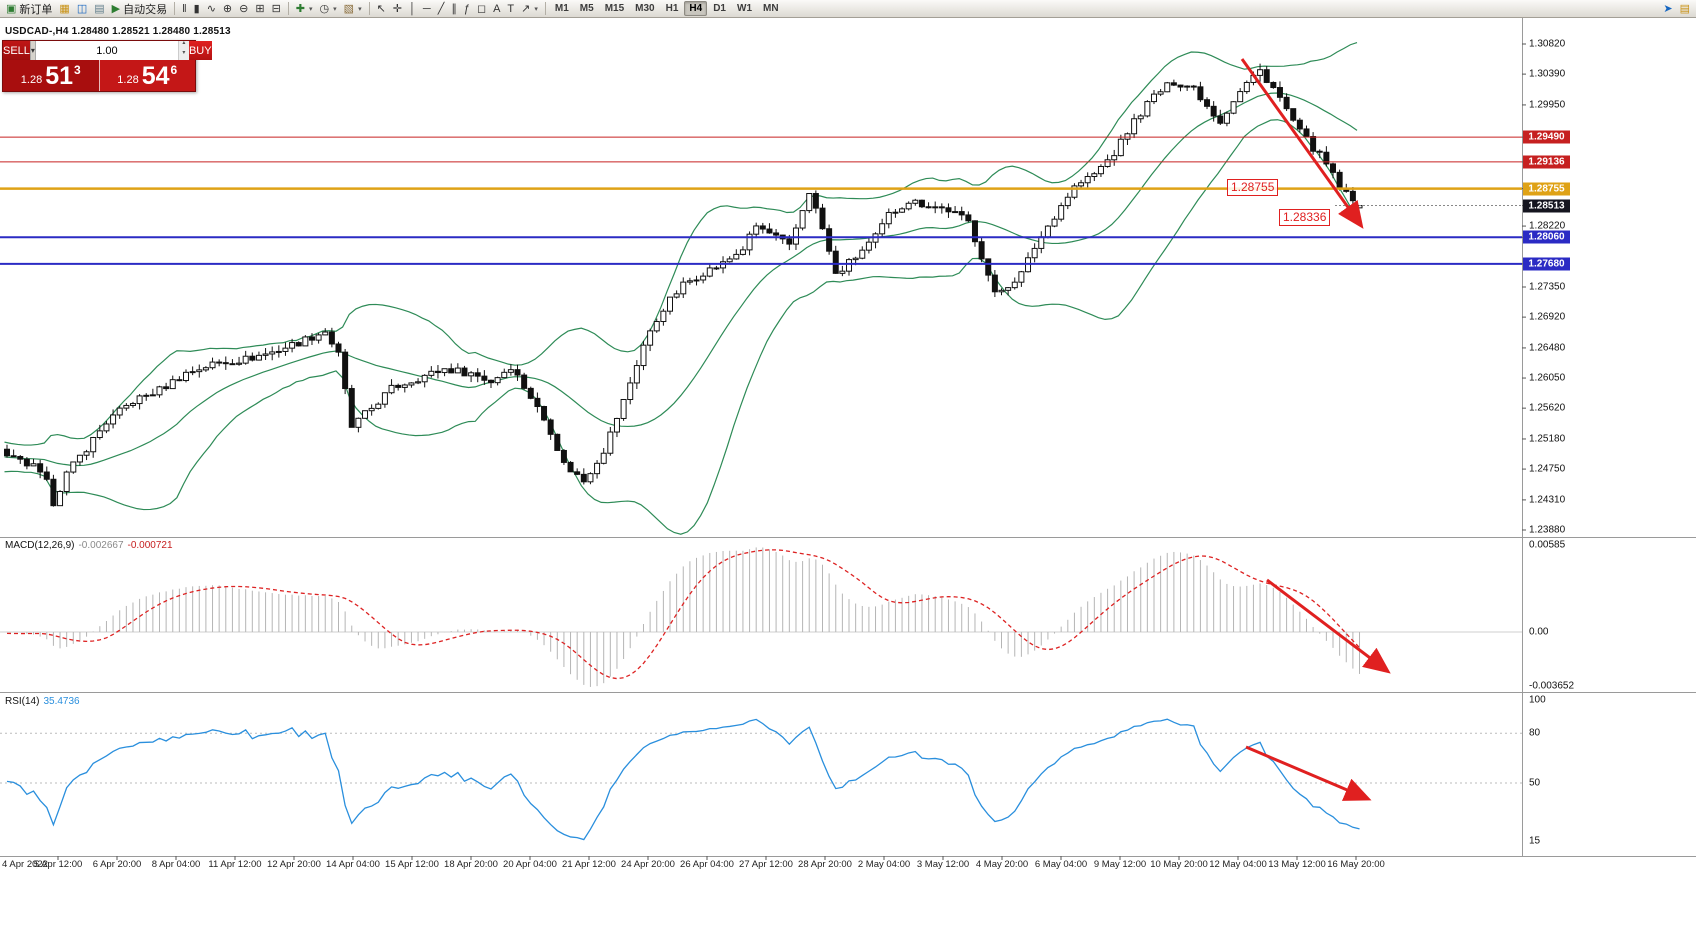 This screenshot has height=942, width=1696. I want to click on chart-profiles-icon: ▦, so click(64, 8).